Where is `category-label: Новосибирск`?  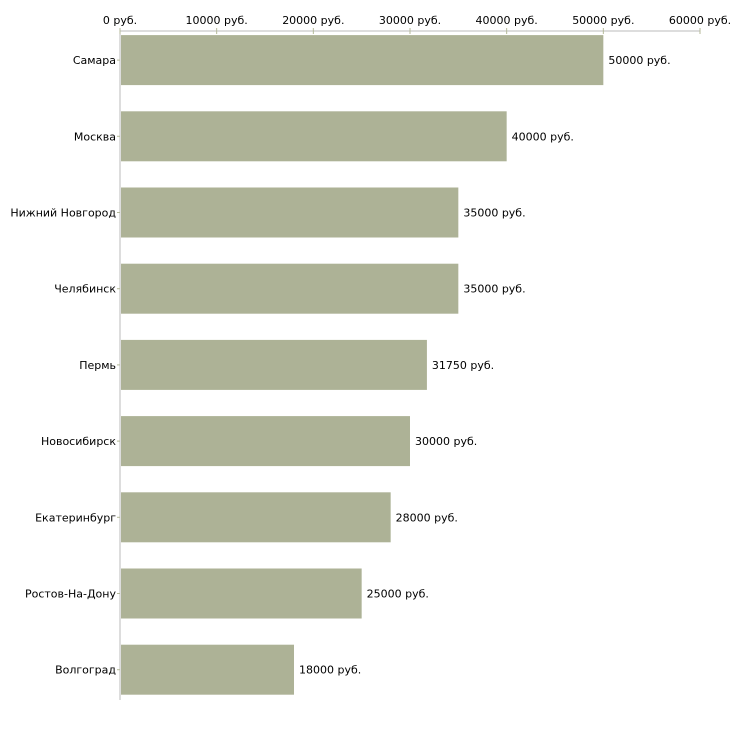
category-label: Новосибирск is located at coordinates (78, 441).